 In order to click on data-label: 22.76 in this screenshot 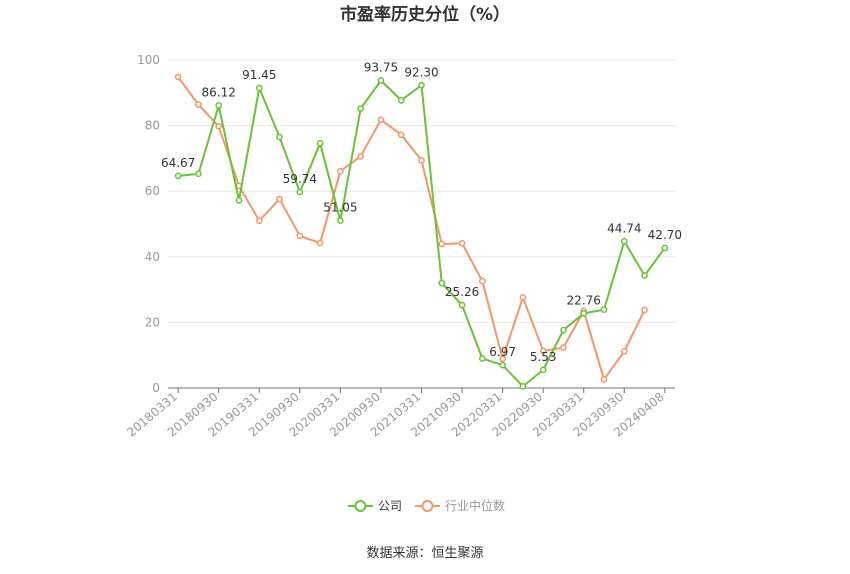, I will do `click(584, 300)`.